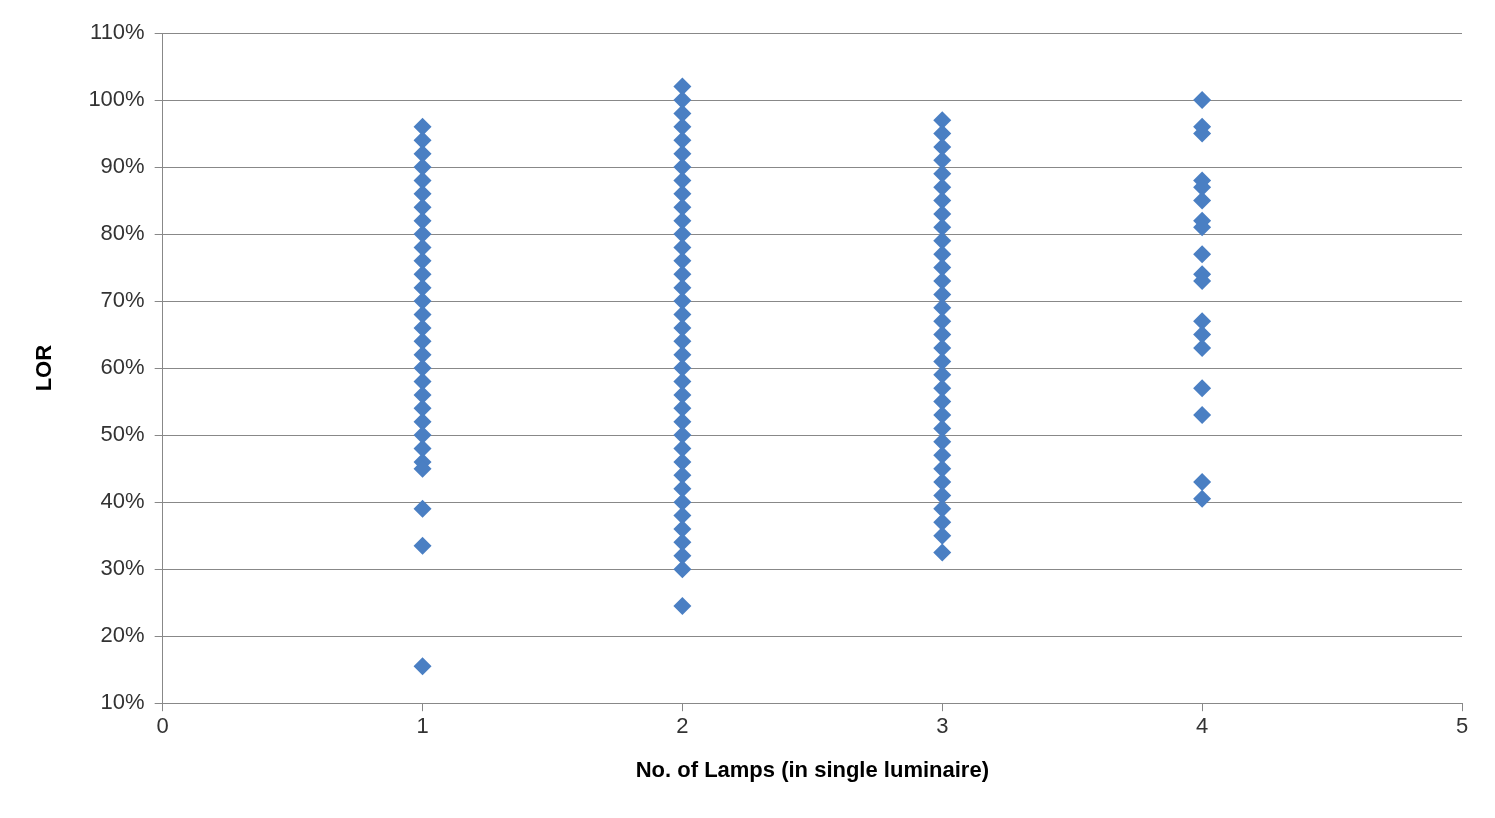  I want to click on x-tick-label: 3, so click(942, 726).